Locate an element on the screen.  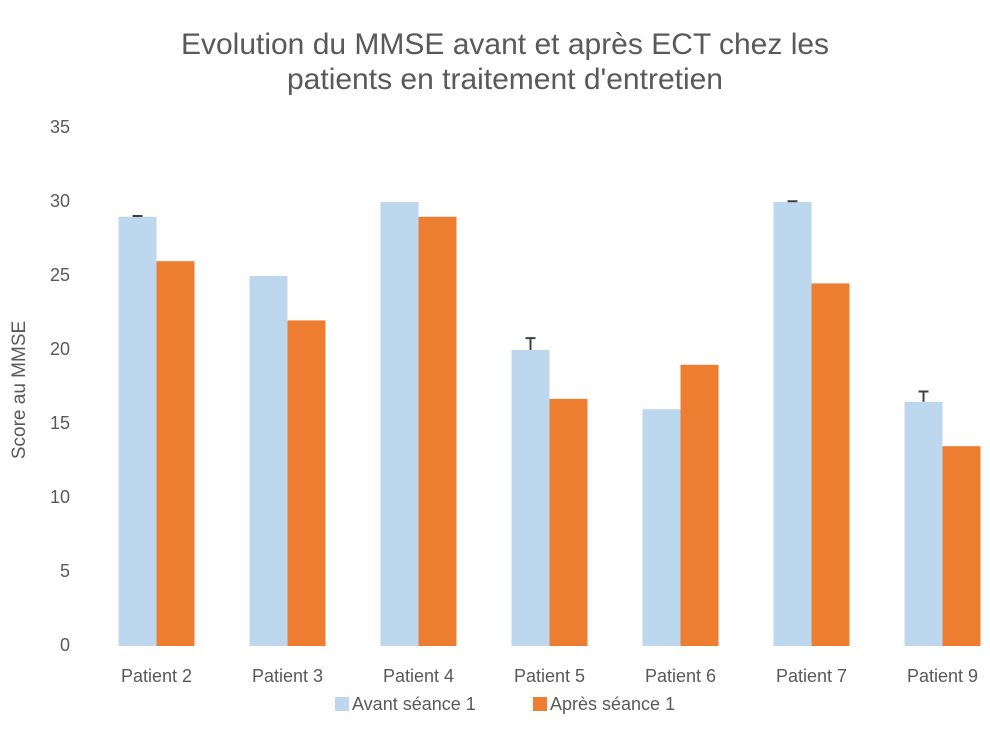
y-tick-label: 0 is located at coordinates (65, 645).